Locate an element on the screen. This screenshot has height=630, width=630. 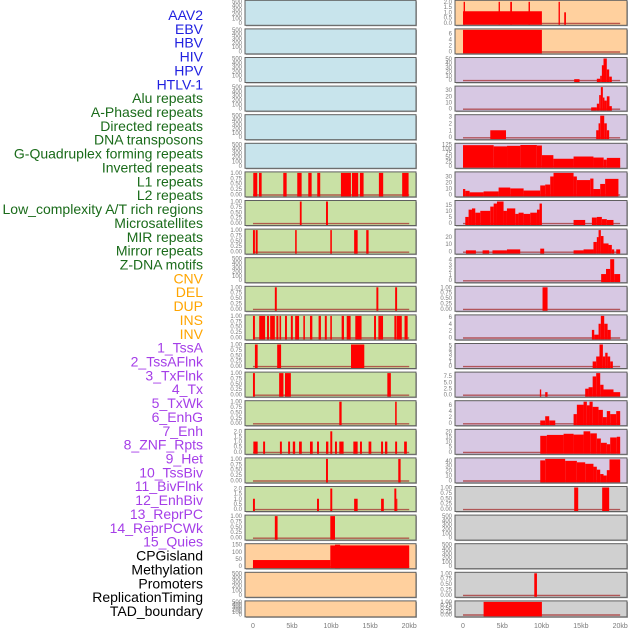
y-tick-label: 0.0 is located at coordinates (238, 510).